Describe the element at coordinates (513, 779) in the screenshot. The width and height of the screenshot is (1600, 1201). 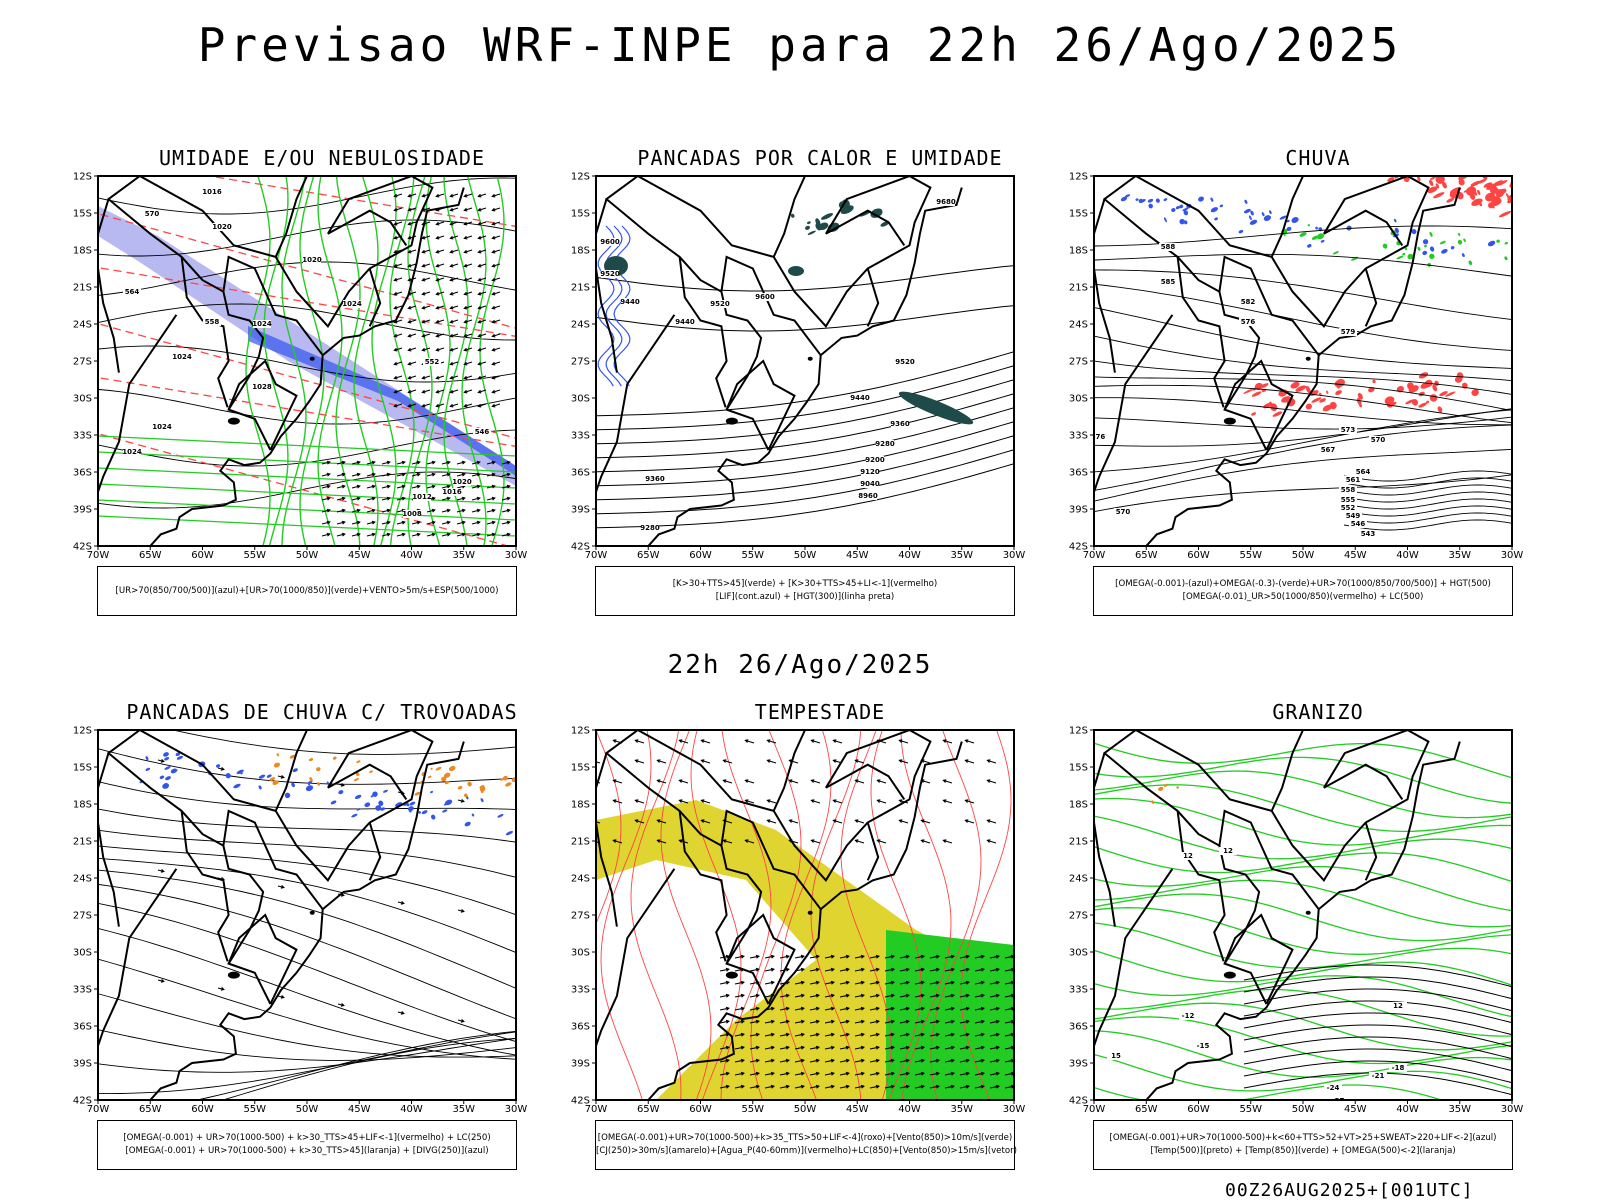
I see `thunder-risk-area` at that location.